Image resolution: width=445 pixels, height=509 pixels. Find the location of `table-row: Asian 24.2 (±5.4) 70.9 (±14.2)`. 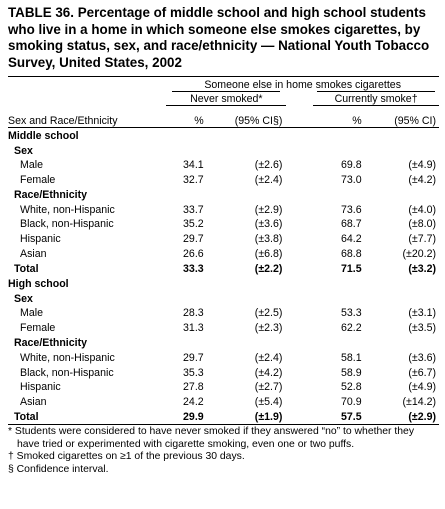

table-row: Asian 24.2 (±5.4) 70.9 (±14.2) is located at coordinates (228, 401).